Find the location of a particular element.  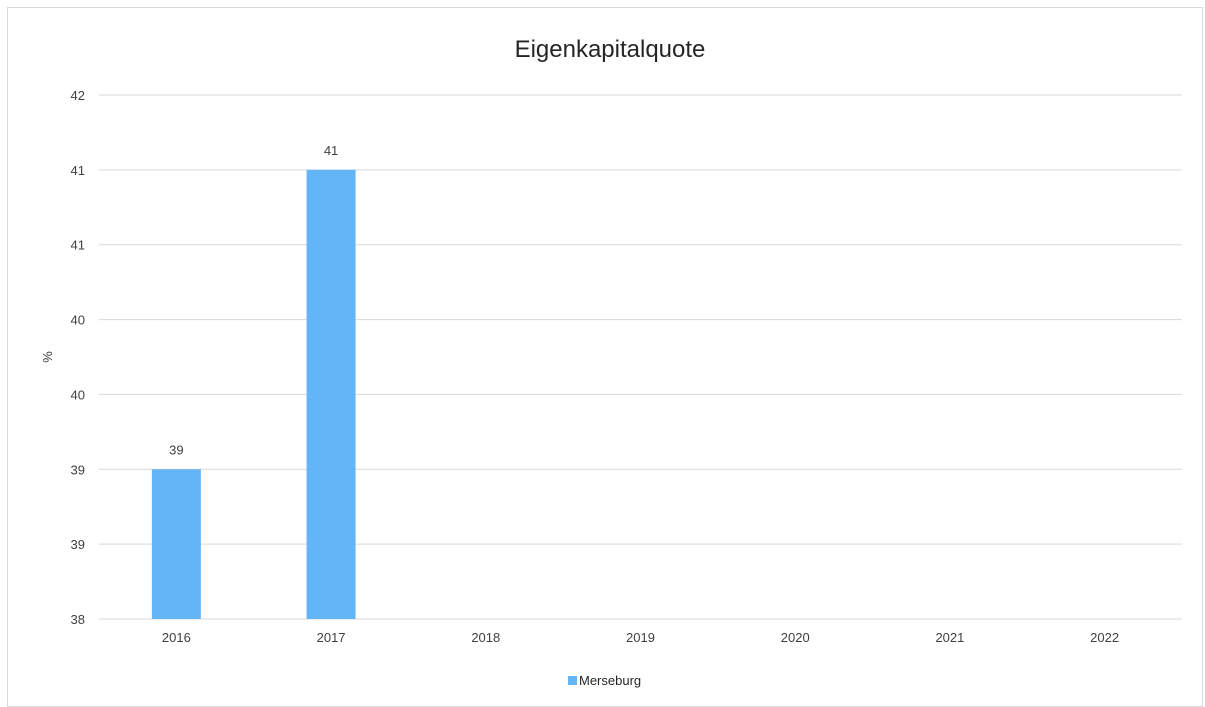

legend-label: Merseburg is located at coordinates (610, 680).